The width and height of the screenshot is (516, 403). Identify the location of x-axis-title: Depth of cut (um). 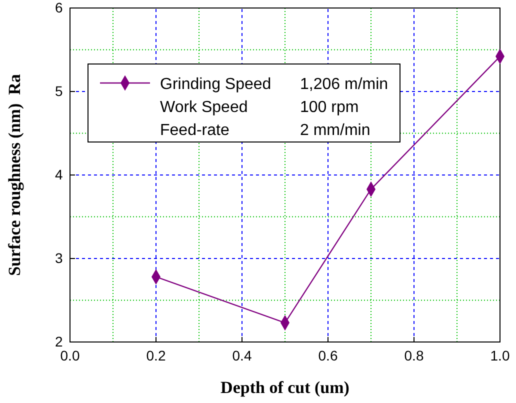
(285, 387).